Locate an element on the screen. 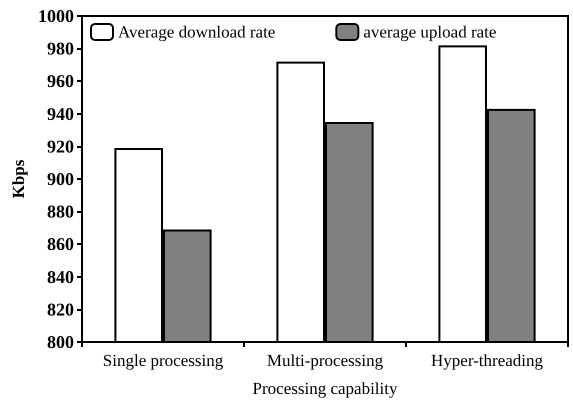 This screenshot has height=404, width=573. y-tick-label: 980 is located at coordinates (60, 48).